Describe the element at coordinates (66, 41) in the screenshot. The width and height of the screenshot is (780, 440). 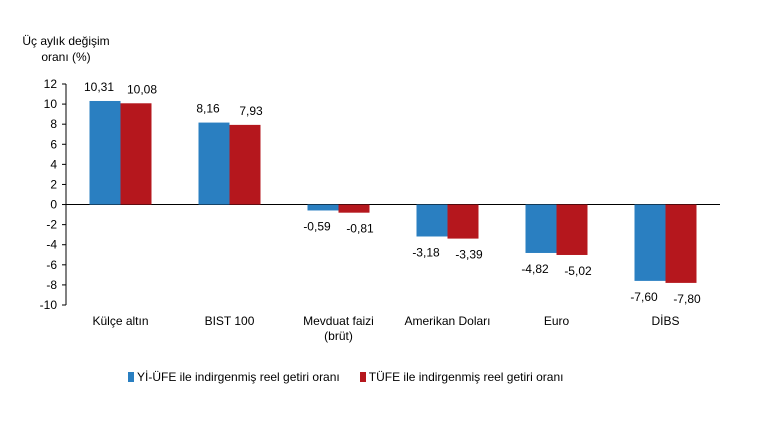
I see `y-axis-title-line-1: Üç aylık değişim` at that location.